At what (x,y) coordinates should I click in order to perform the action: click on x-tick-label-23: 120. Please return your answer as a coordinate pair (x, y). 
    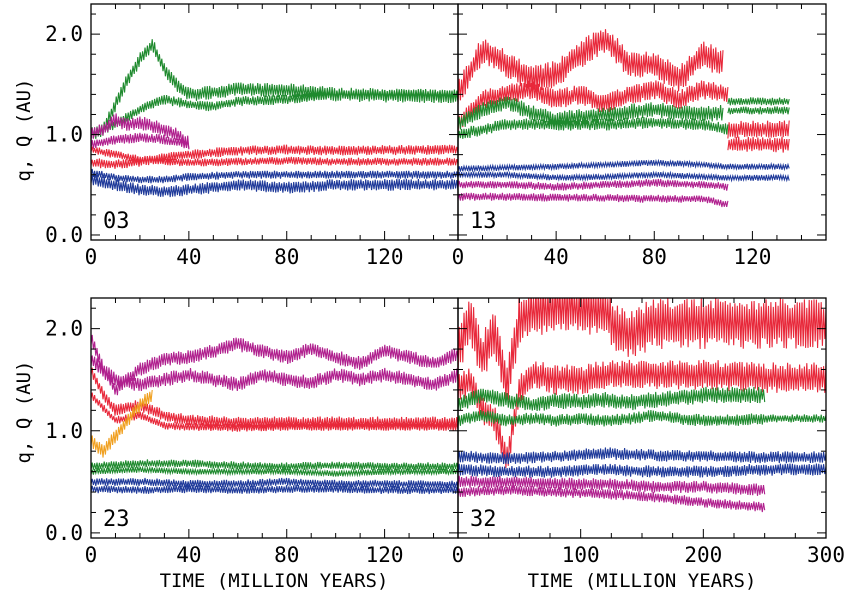
    Looking at the image, I should click on (385, 555).